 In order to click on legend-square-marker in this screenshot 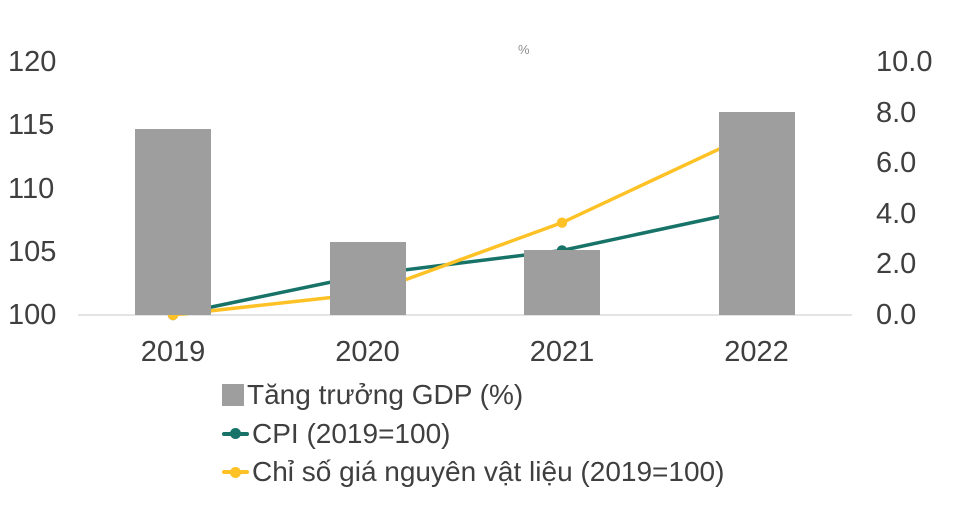, I will do `click(233, 395)`.